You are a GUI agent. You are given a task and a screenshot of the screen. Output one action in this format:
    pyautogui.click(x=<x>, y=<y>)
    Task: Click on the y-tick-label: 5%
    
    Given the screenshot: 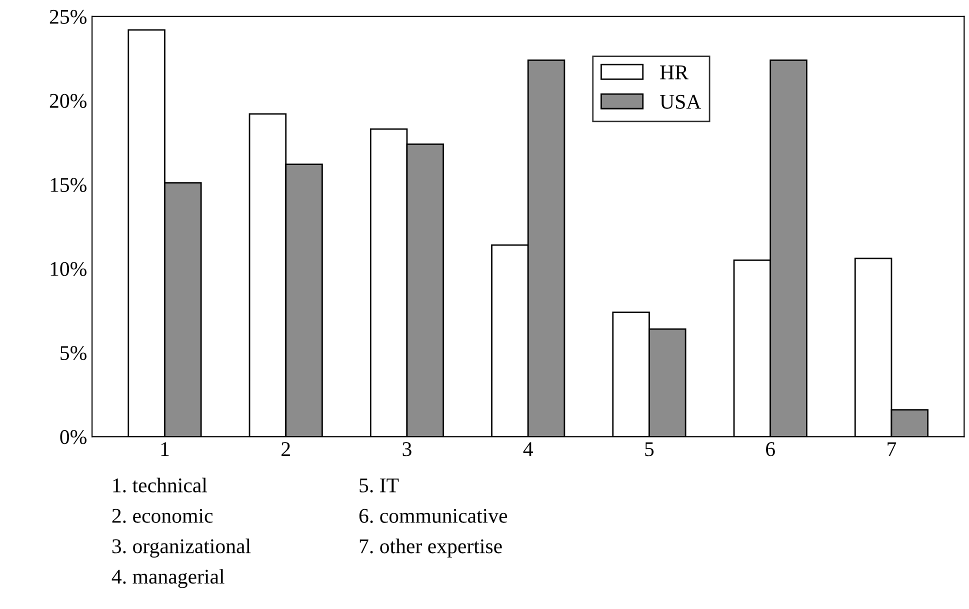 What is the action you would take?
    pyautogui.click(x=73, y=353)
    